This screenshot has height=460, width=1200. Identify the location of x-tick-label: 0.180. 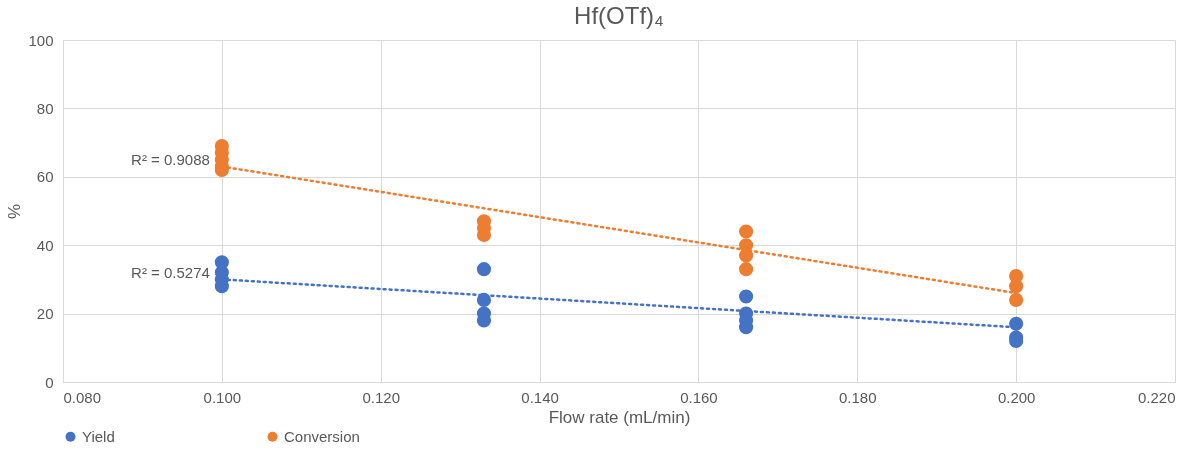
(858, 397).